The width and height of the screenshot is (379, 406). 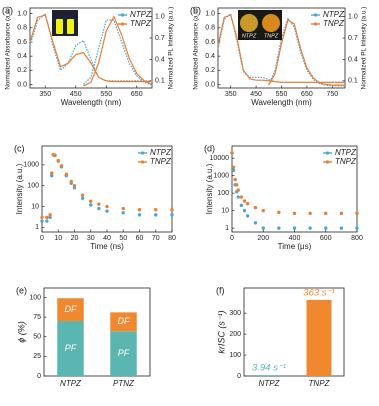 I want to click on panel-label: (d), so click(x=209, y=148).